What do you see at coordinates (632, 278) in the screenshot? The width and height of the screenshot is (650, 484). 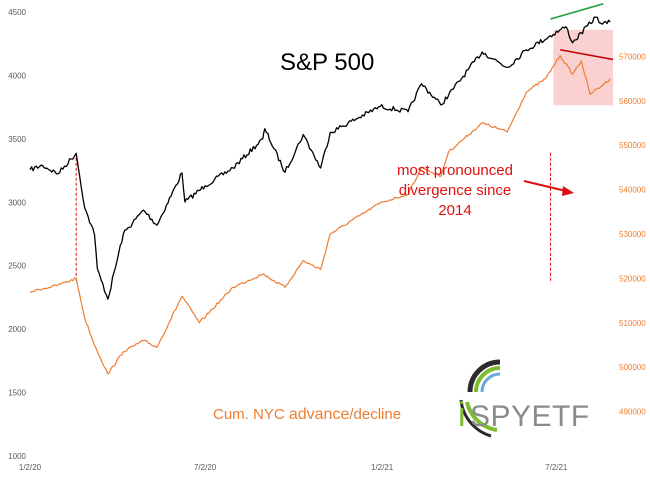 I see `right-tick-label: 520000` at bounding box center [632, 278].